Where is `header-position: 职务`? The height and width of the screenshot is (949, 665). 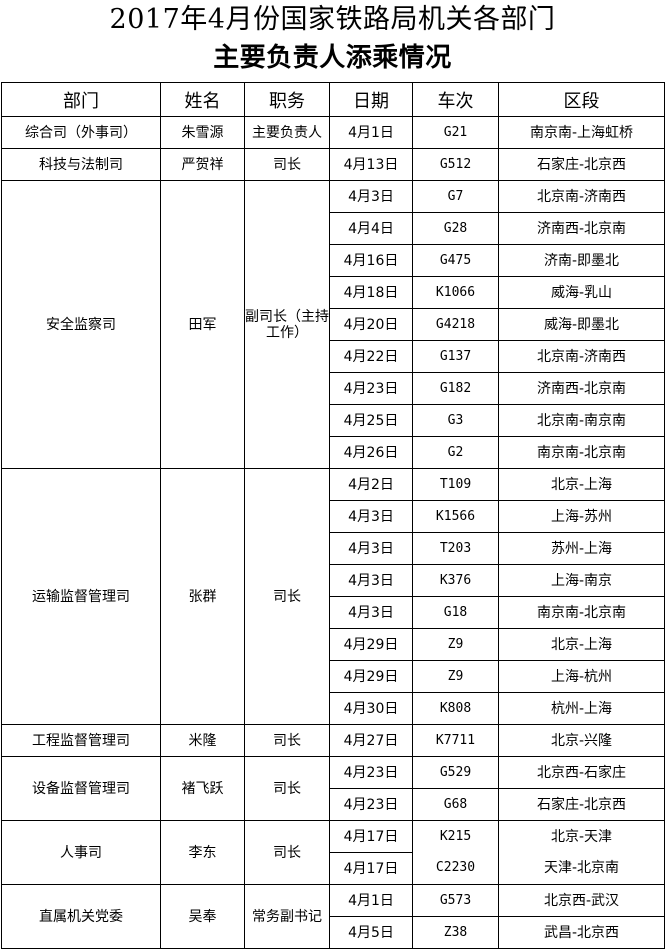
header-position: 职务 is located at coordinates (287, 99).